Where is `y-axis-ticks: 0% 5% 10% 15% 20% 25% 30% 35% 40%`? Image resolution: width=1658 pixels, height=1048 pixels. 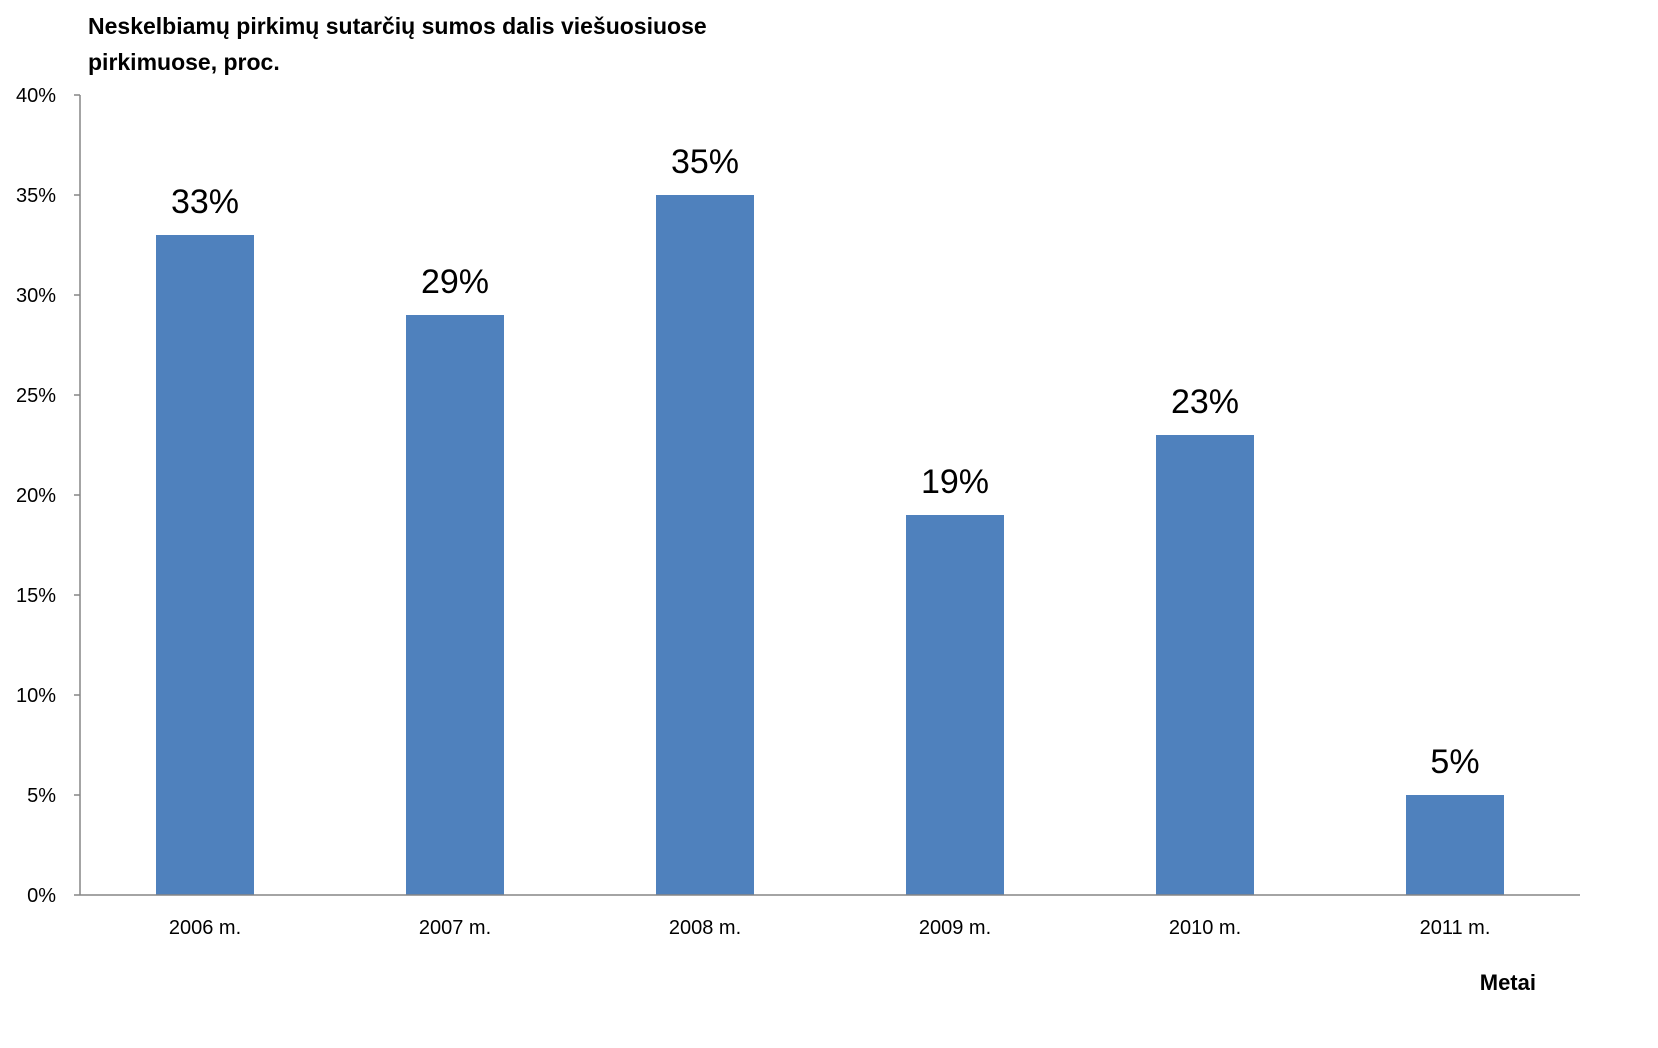
y-axis-ticks: 0% 5% 10% 15% 20% 25% 30% 35% 40% is located at coordinates (48, 496).